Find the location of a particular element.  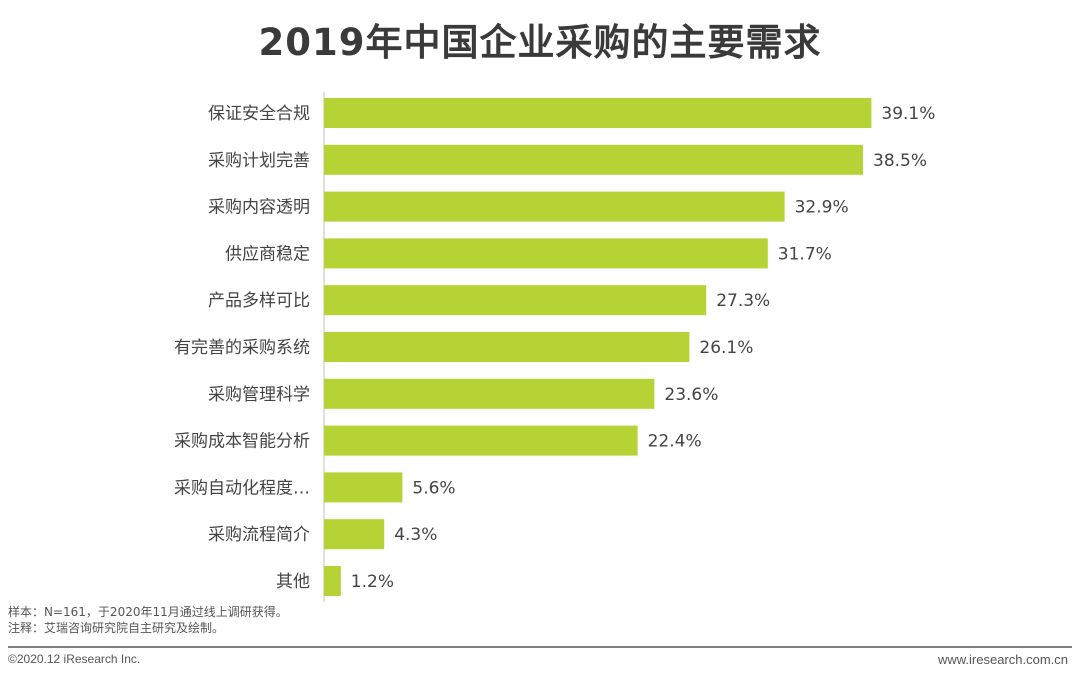

value-label: 5.6% is located at coordinates (433, 488).